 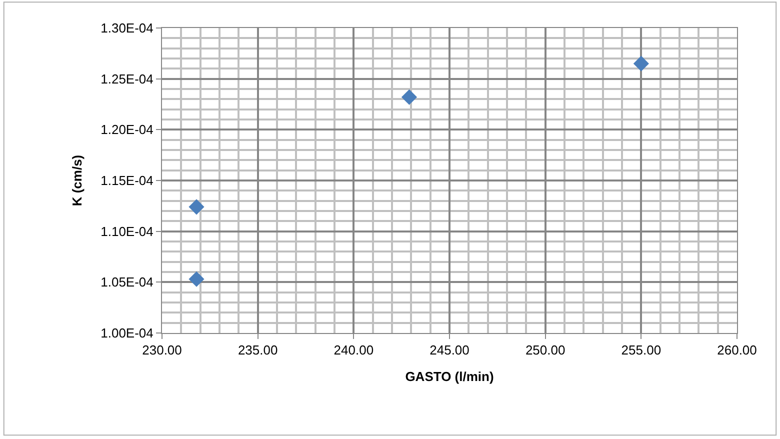 What do you see at coordinates (127, 78) in the screenshot?
I see `y-tick-label: 1.25E-04` at bounding box center [127, 78].